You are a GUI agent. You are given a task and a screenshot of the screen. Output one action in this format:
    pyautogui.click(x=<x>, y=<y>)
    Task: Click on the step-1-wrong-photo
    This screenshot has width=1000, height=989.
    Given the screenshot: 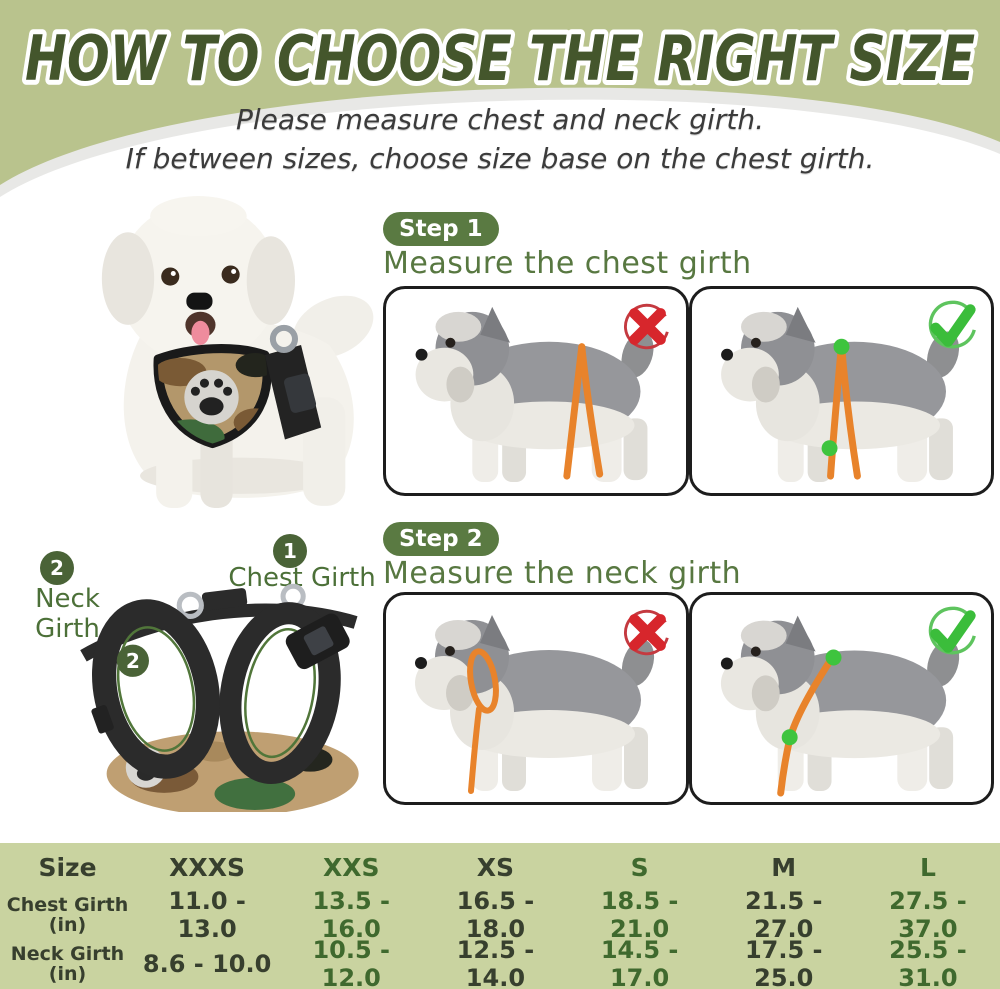 What is the action you would take?
    pyautogui.click(x=536, y=391)
    